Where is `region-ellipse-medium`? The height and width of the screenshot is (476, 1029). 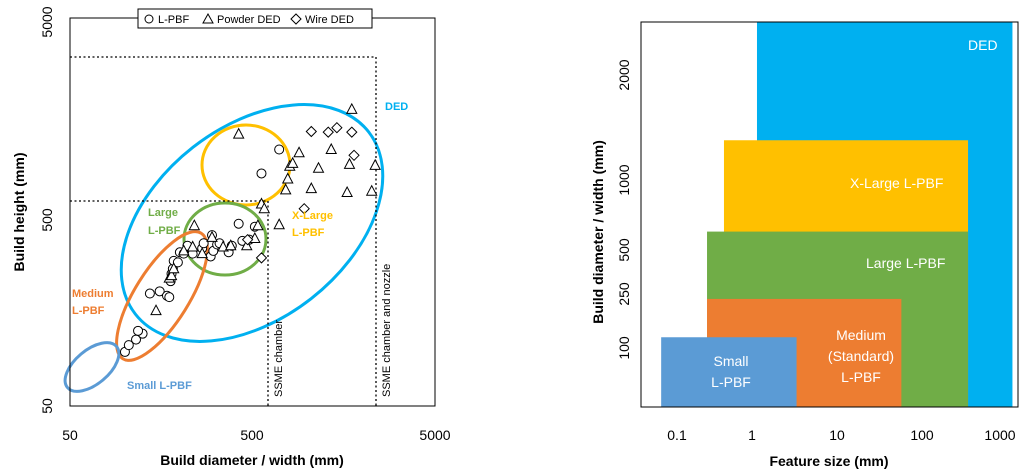 region-ellipse-medium is located at coordinates (162, 296).